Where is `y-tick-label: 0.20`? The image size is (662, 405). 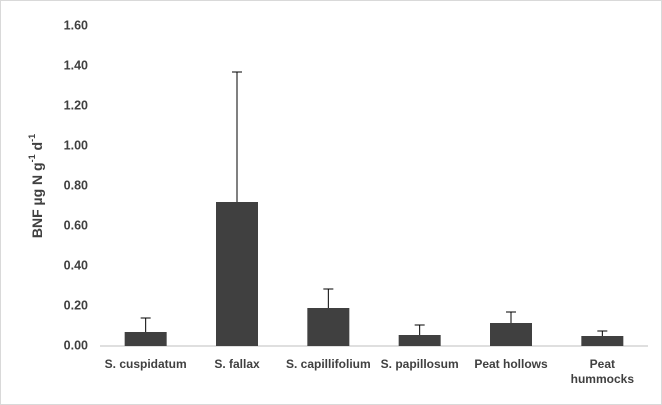
y-tick-label: 0.20 is located at coordinates (76, 305).